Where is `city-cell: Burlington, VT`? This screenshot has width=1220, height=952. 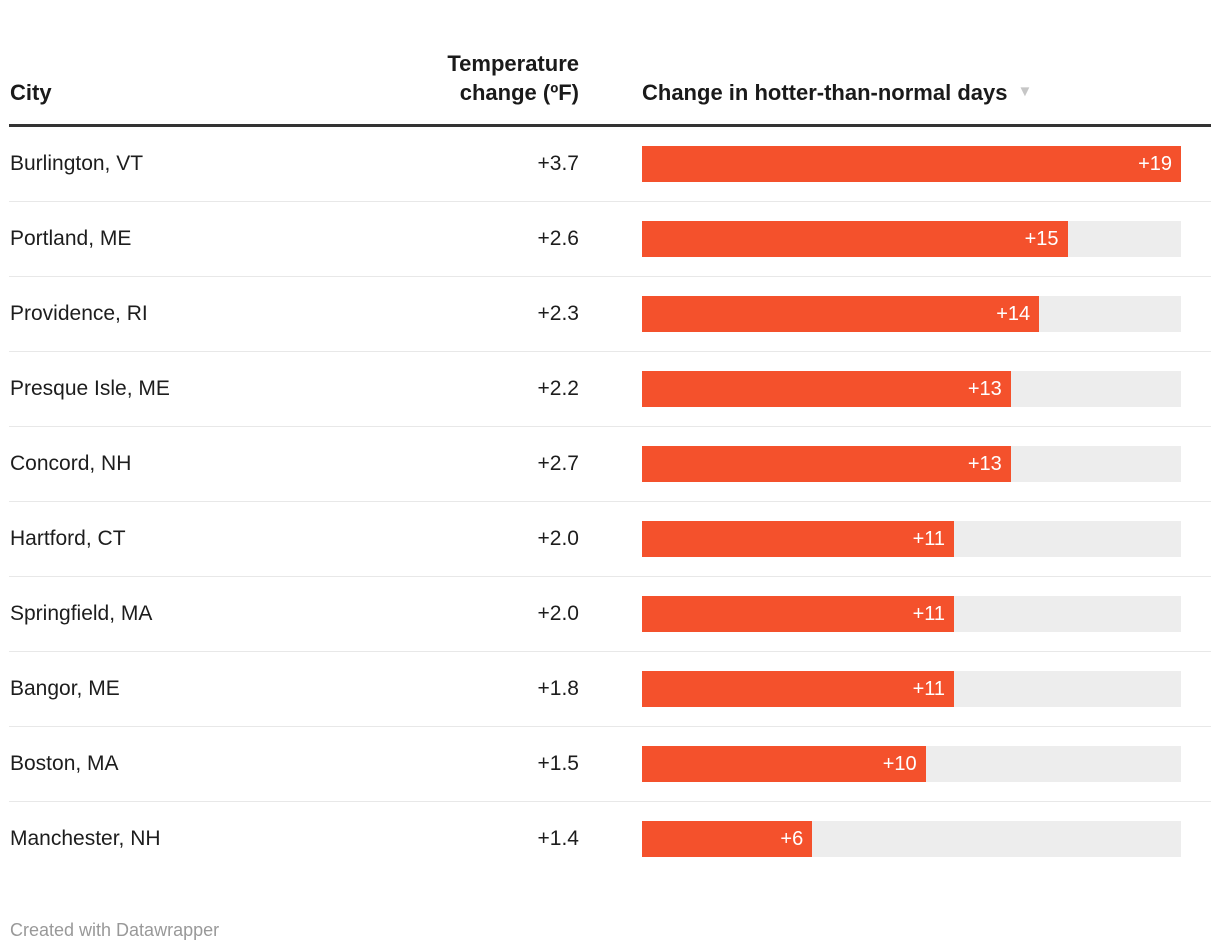 city-cell: Burlington, VT is located at coordinates (77, 164).